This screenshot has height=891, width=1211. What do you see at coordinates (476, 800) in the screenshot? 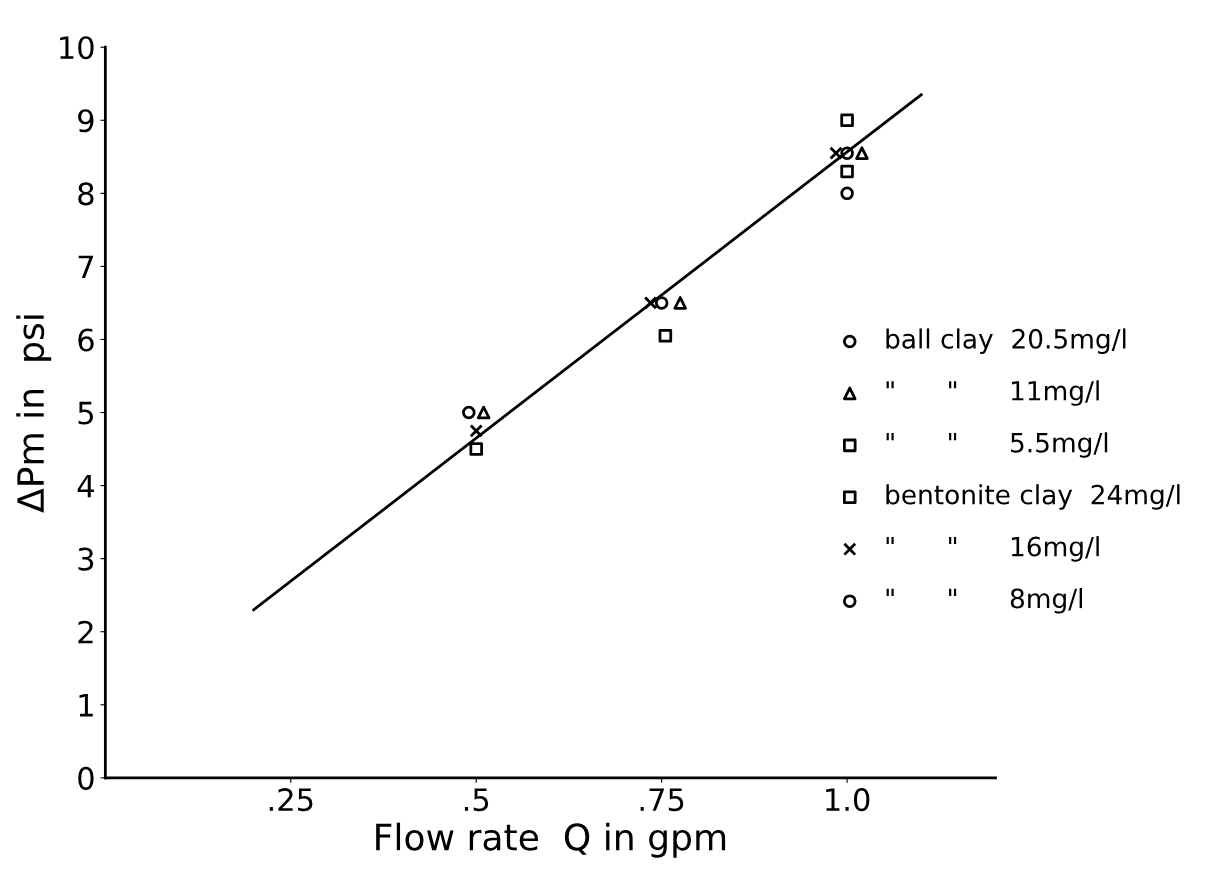
I see `x-tick-label: .5` at bounding box center [476, 800].